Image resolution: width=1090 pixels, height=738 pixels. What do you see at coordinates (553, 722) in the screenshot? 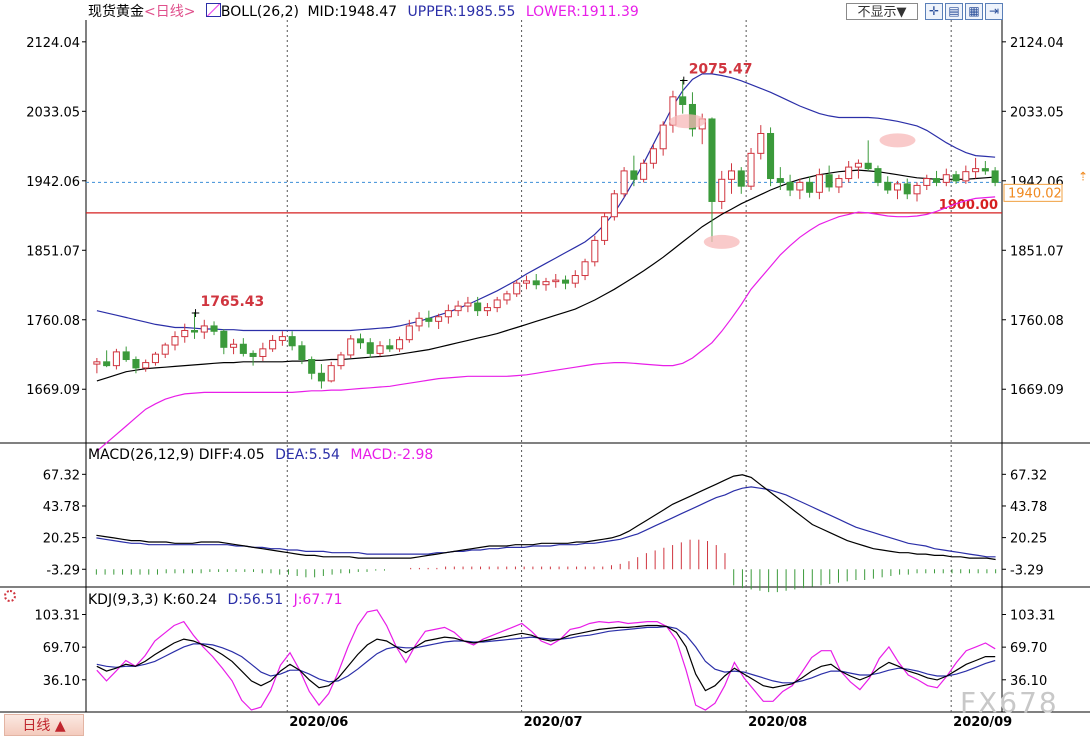
I see `x-tick-label: 2020/07` at bounding box center [553, 722].